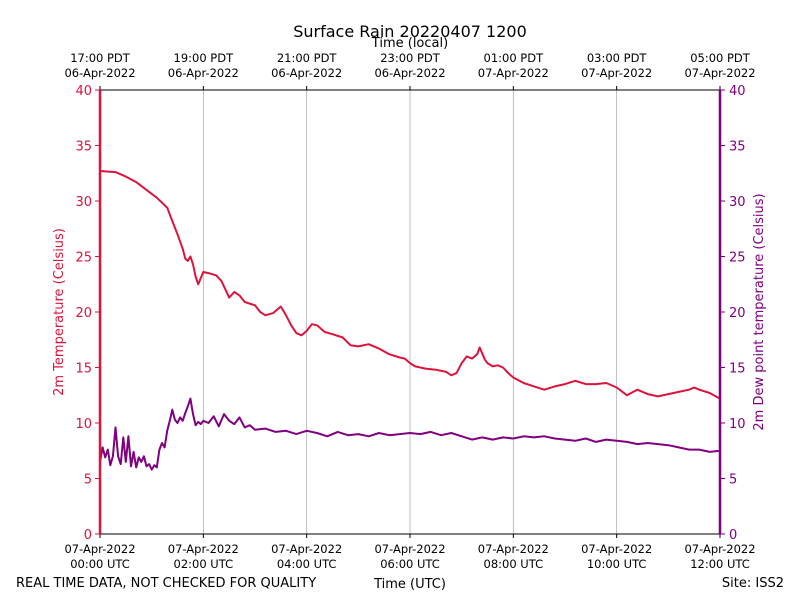 This screenshot has height=600, width=800. What do you see at coordinates (410, 58) in the screenshot?
I see `top-tick-time: 23:00 PDT` at bounding box center [410, 58].